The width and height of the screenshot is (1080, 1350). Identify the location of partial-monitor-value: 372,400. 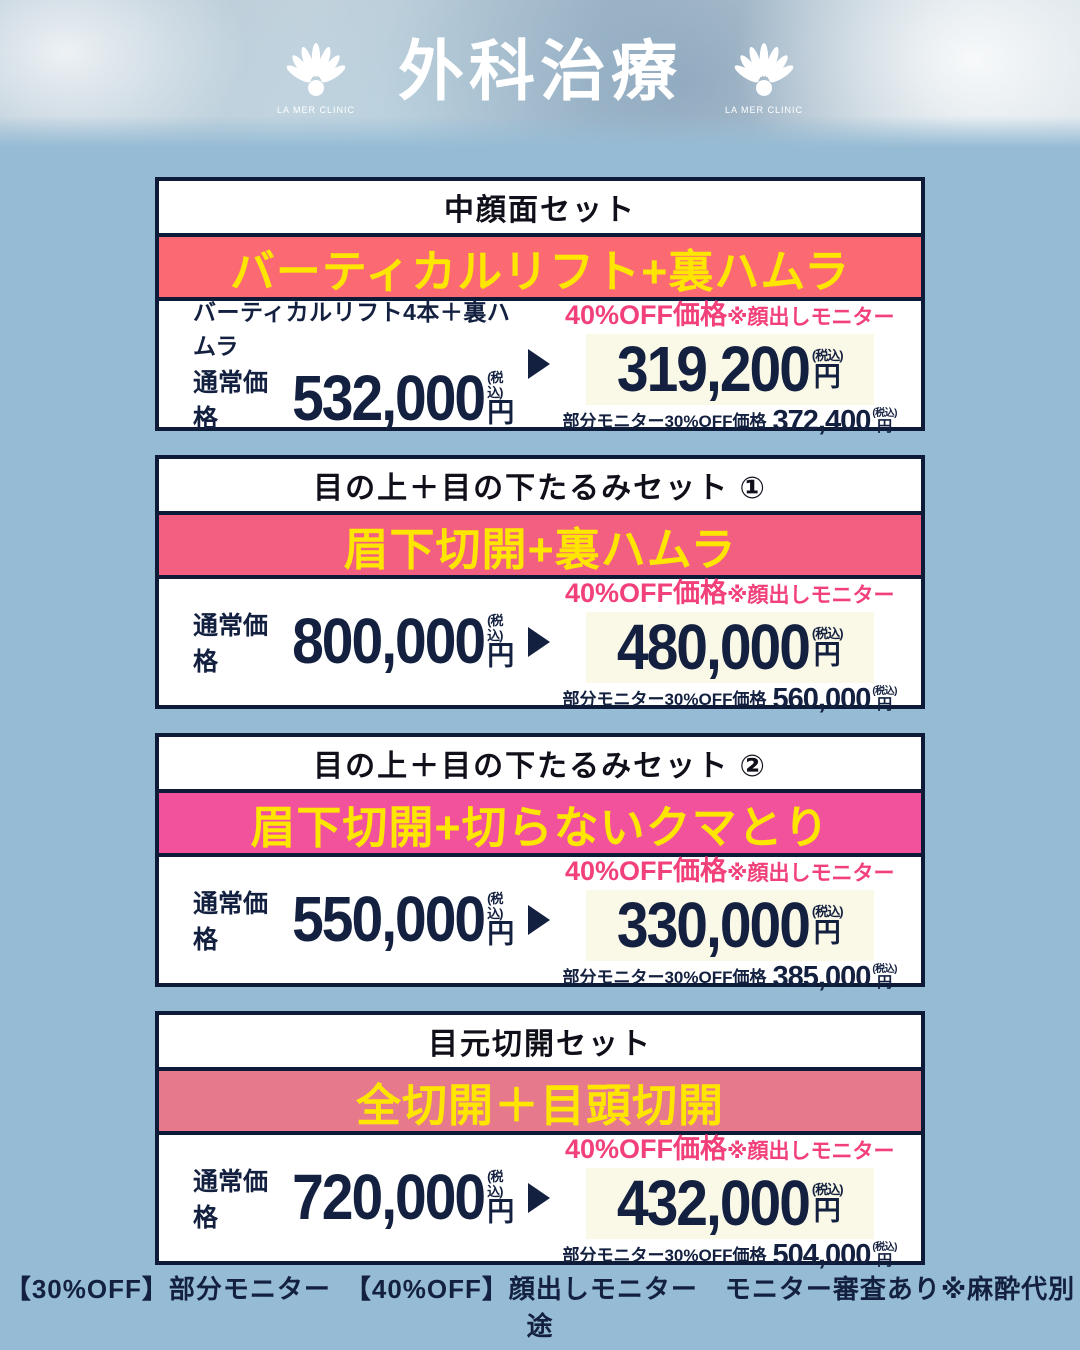
(822, 420).